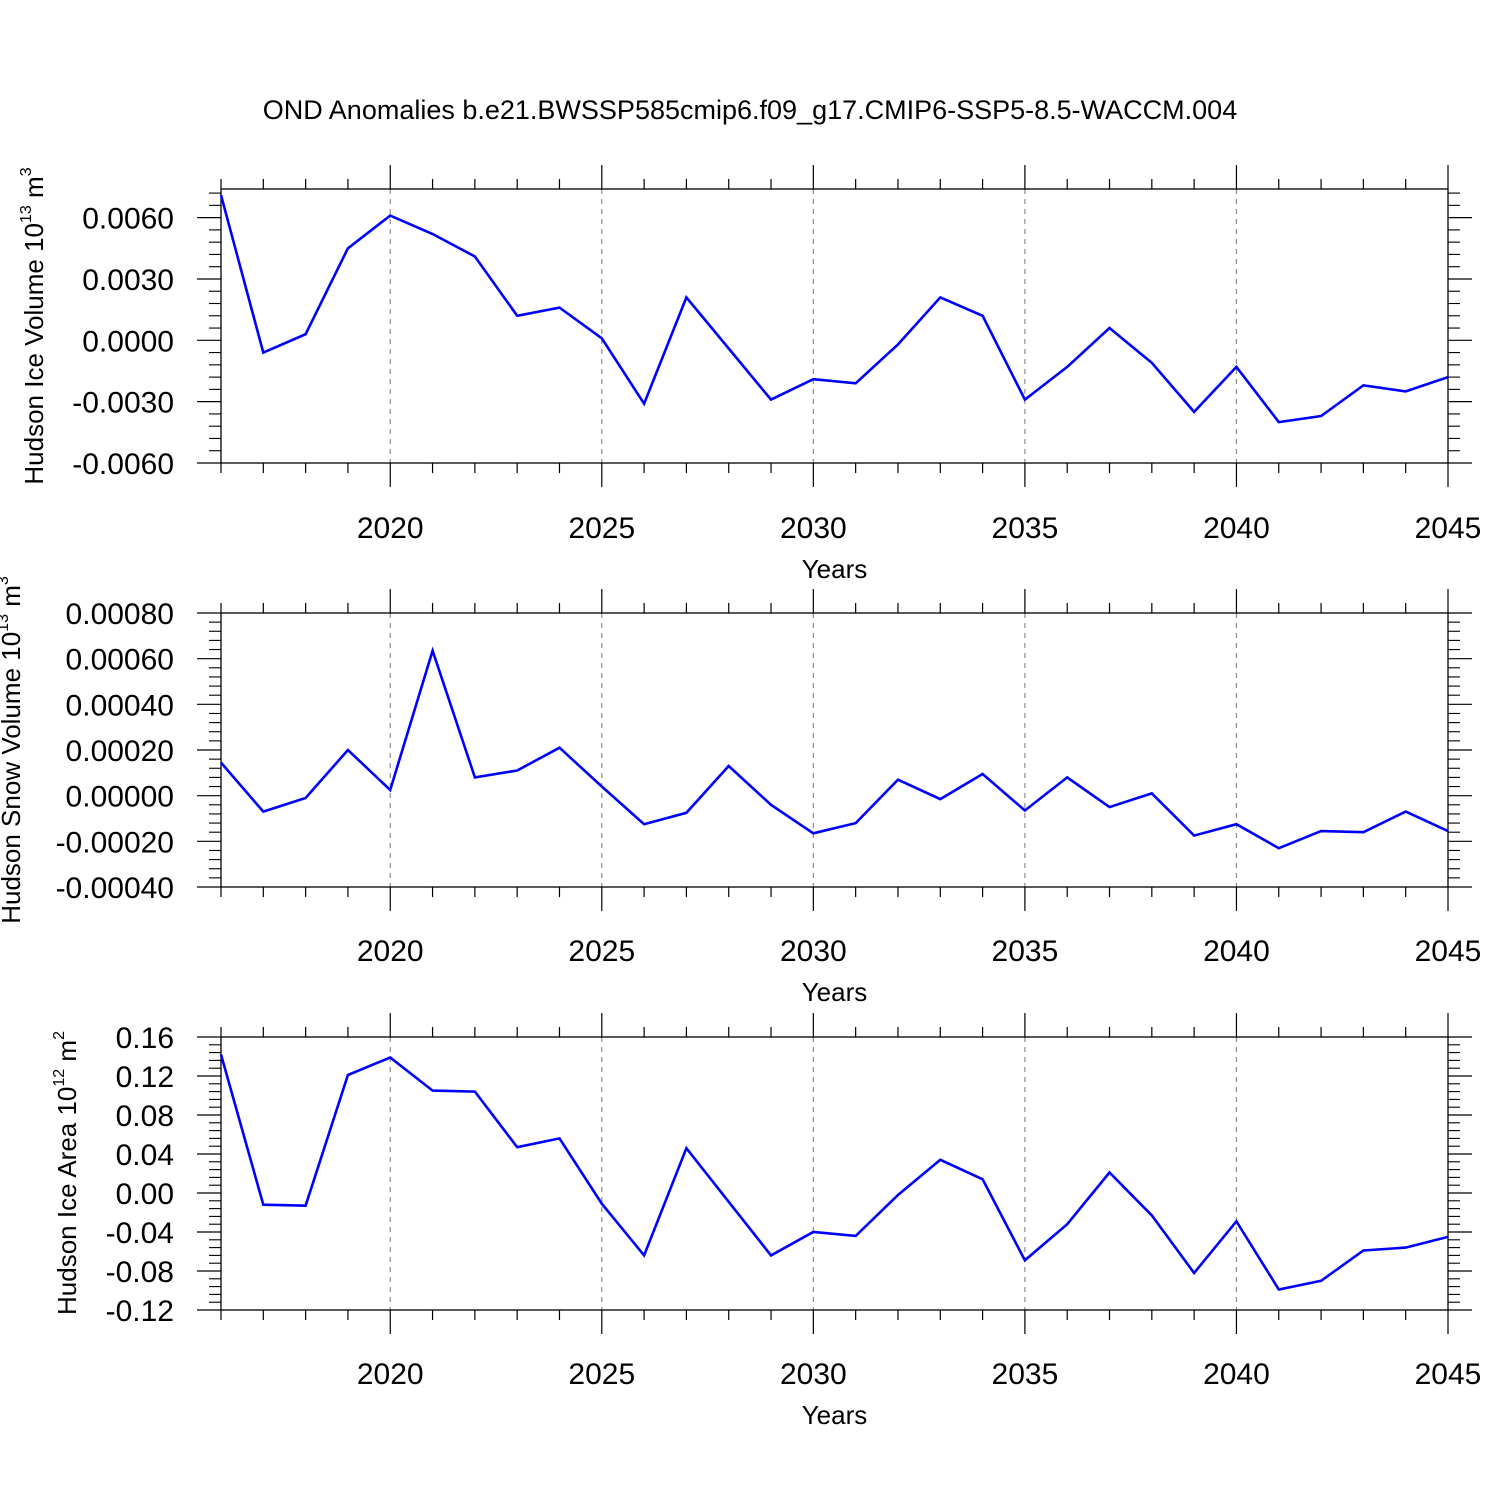 The height and width of the screenshot is (1500, 1500). I want to click on y-tick-label: 0.00000, so click(120, 797).